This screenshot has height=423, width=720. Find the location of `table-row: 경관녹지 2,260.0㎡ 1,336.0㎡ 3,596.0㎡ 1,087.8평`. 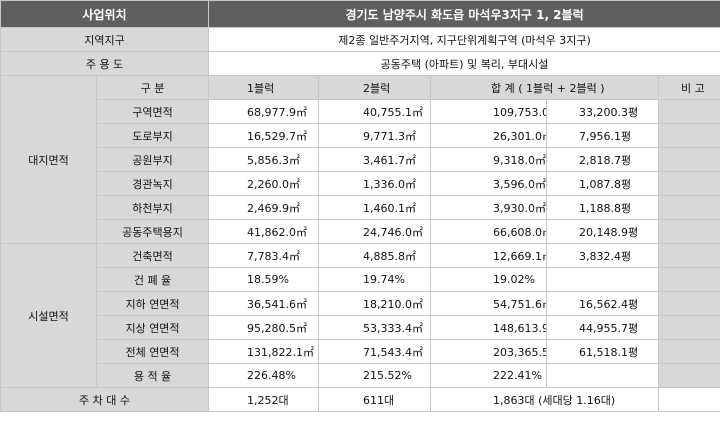

table-row: 경관녹지 2,260.0㎡ 1,336.0㎡ 3,596.0㎡ 1,087.8평 is located at coordinates (360, 183).